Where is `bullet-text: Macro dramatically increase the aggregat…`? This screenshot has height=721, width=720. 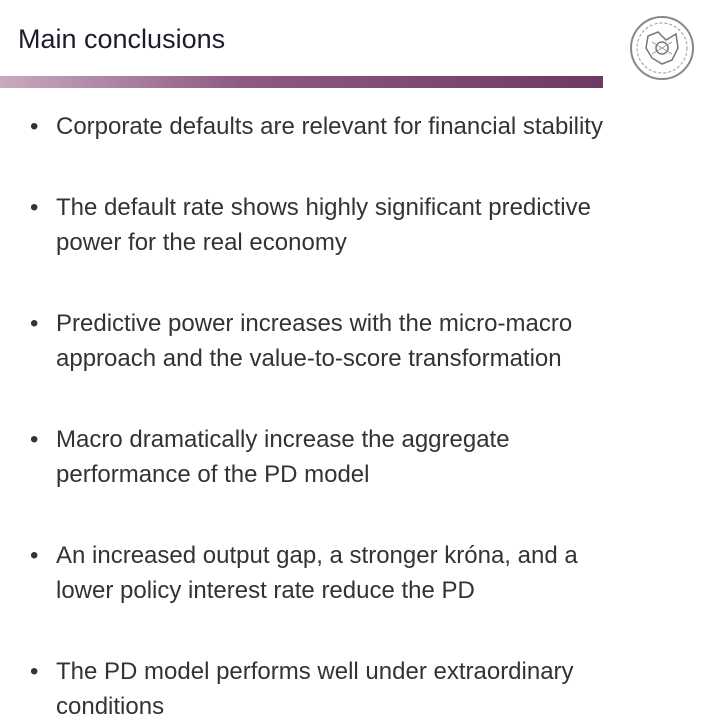
bullet-text: Macro dramatically increase the aggregat… is located at coordinates (283, 439).